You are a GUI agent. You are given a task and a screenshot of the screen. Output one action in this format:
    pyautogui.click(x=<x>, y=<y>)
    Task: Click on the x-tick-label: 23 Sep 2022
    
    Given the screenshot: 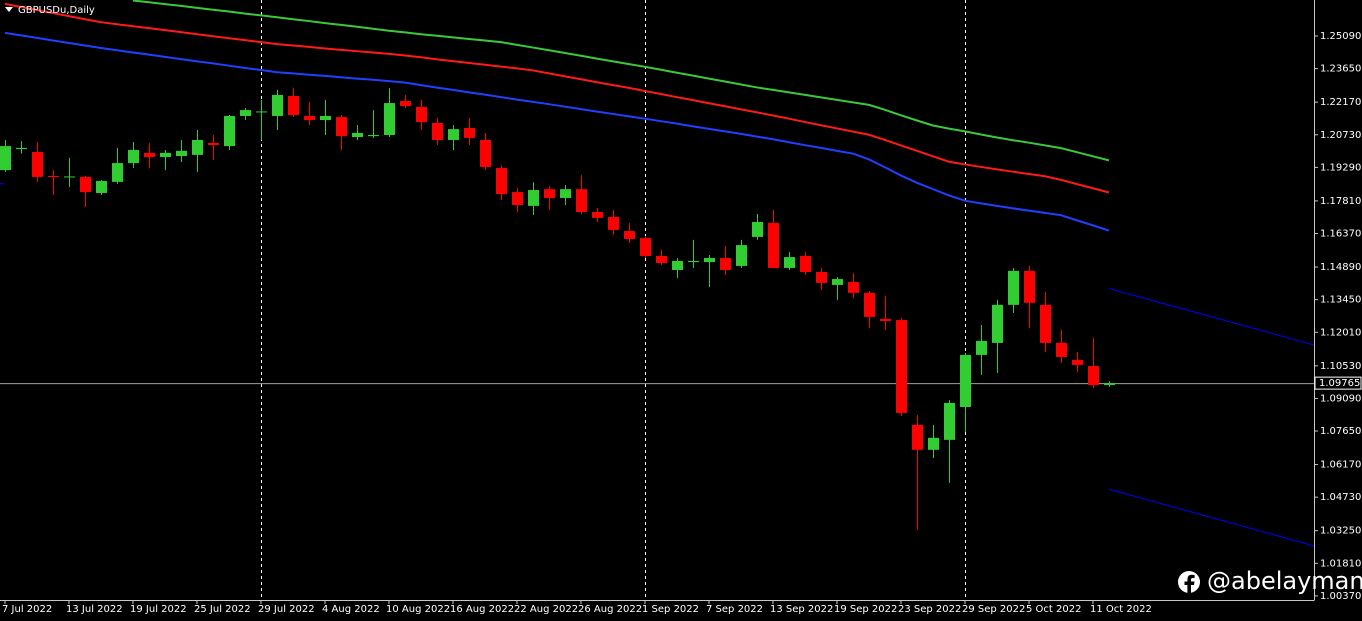 What is the action you would take?
    pyautogui.click(x=929, y=609)
    